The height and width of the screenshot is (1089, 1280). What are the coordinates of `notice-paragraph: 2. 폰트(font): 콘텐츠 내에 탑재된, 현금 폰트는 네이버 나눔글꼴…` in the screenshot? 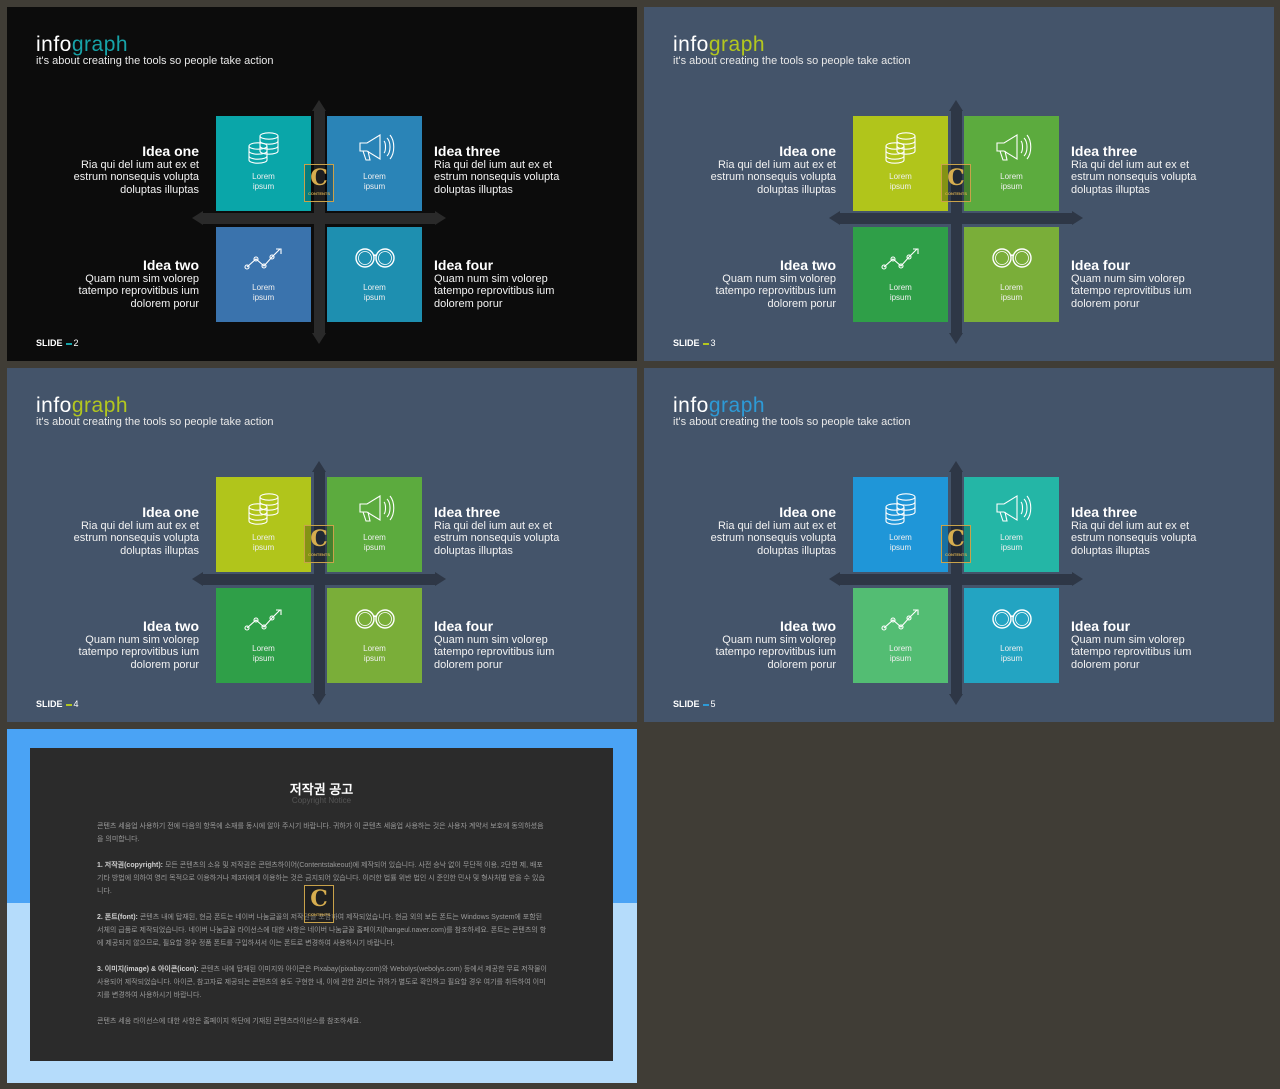 It's located at (322, 930).